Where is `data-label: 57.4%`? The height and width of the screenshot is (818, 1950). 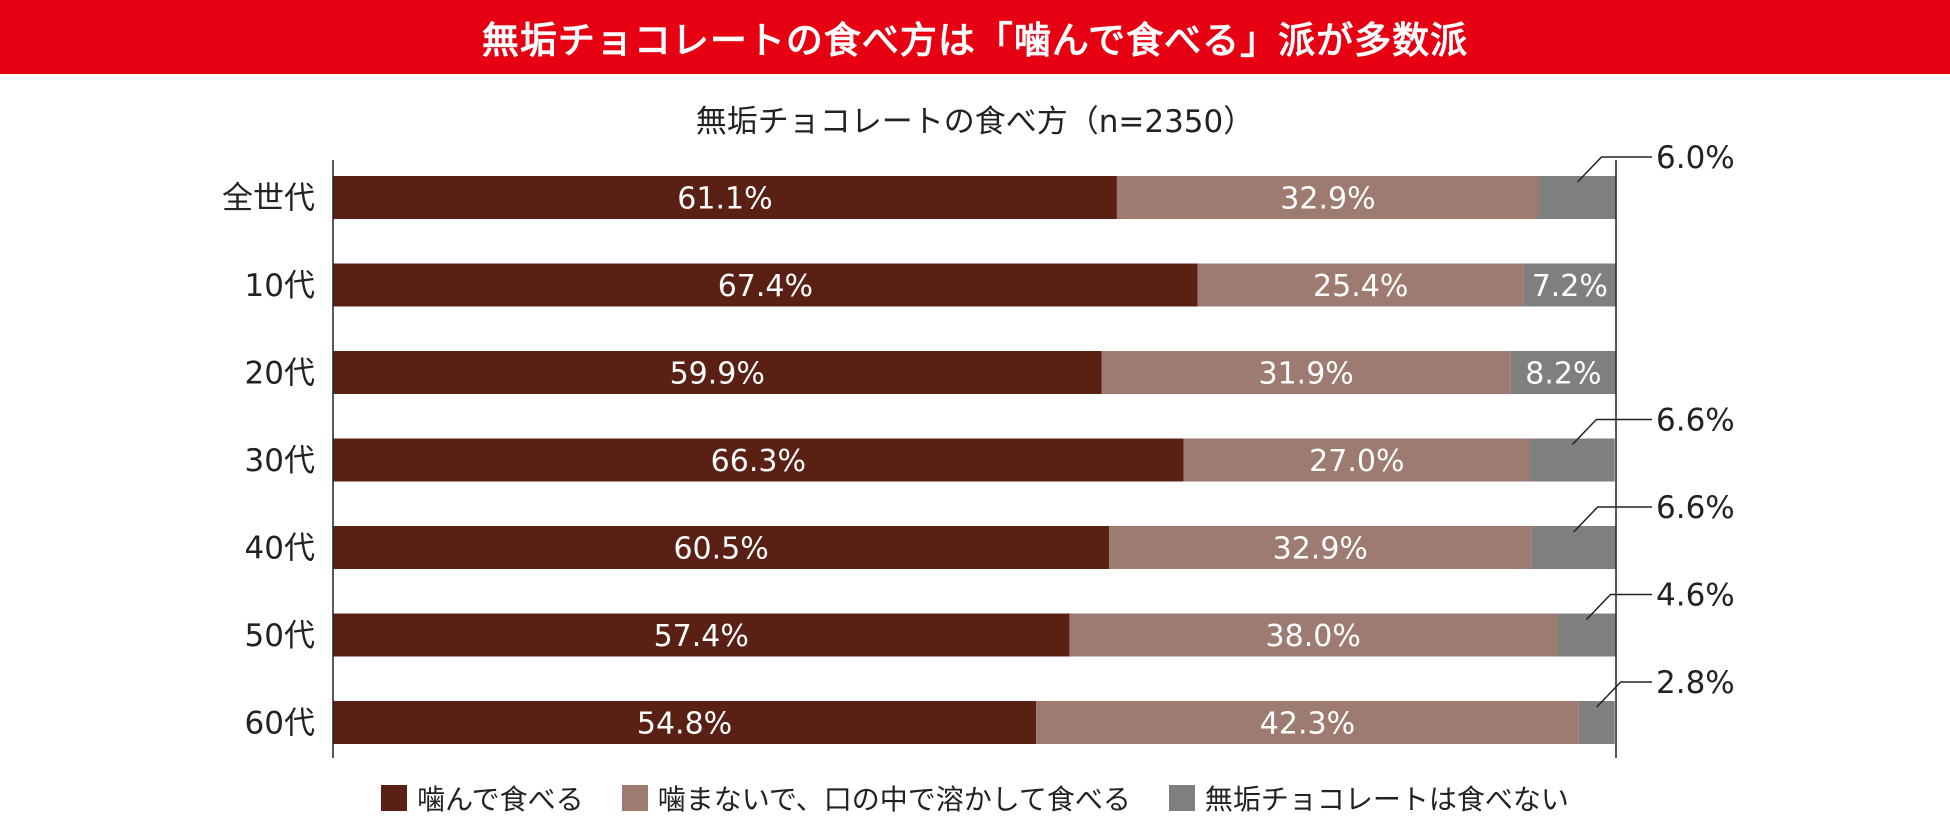
data-label: 57.4% is located at coordinates (701, 636).